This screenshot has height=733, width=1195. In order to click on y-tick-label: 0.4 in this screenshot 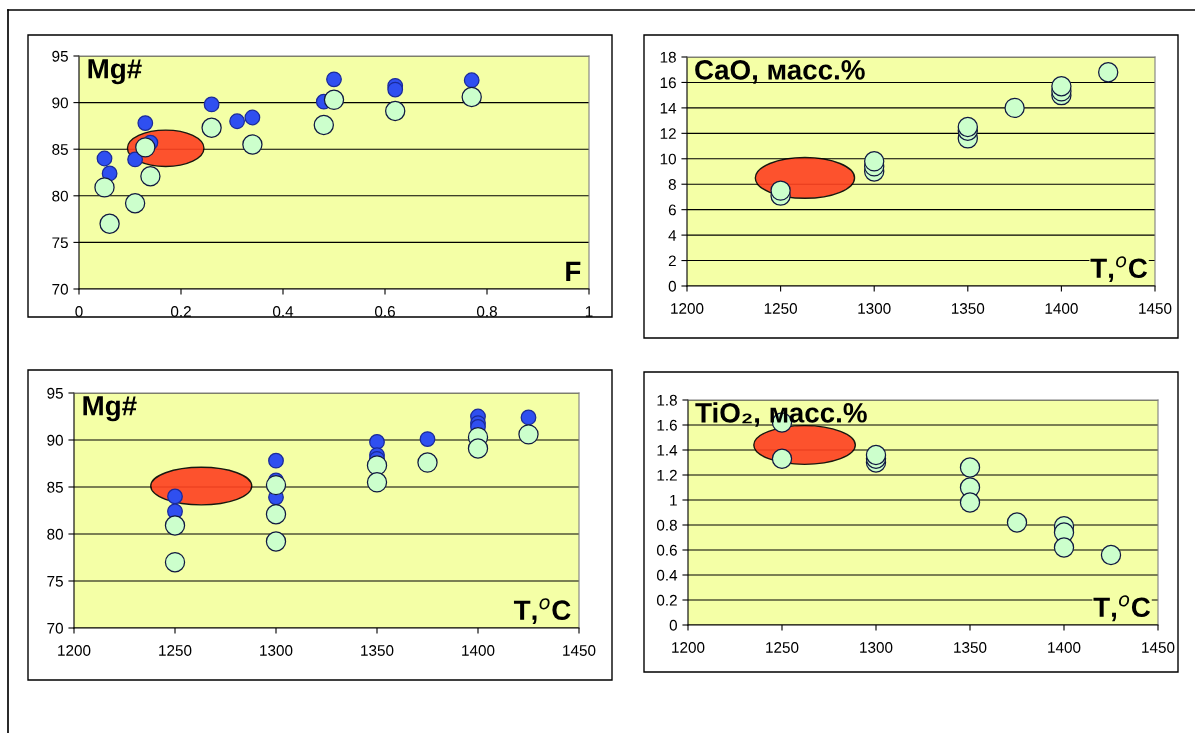, I will do `click(667, 575)`.